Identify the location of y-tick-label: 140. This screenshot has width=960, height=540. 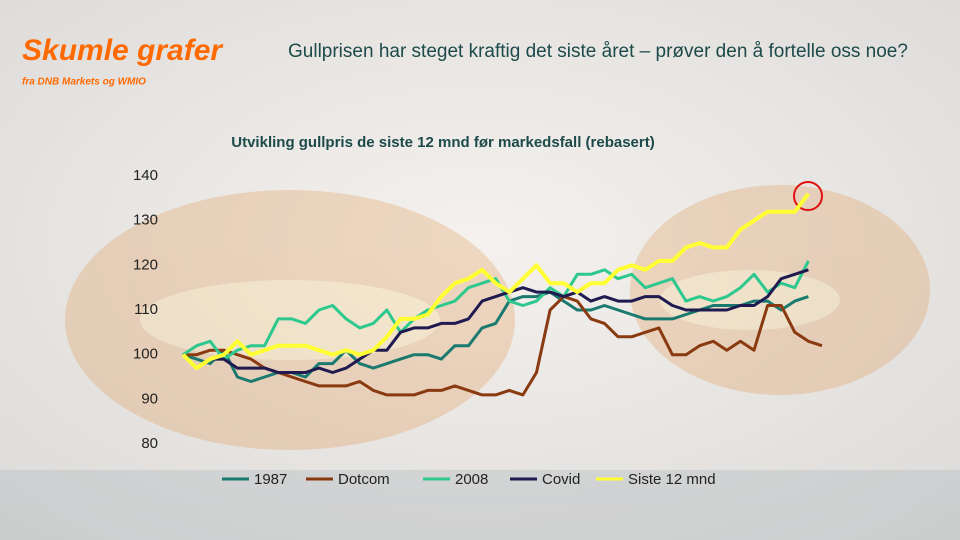
(145, 175).